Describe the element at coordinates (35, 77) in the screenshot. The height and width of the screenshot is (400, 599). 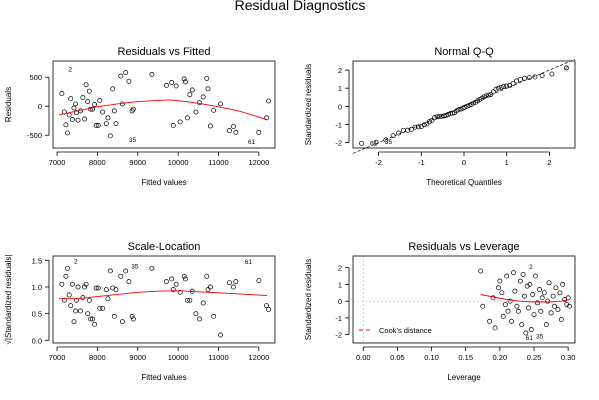
I see `y-tick-label: 500` at that location.